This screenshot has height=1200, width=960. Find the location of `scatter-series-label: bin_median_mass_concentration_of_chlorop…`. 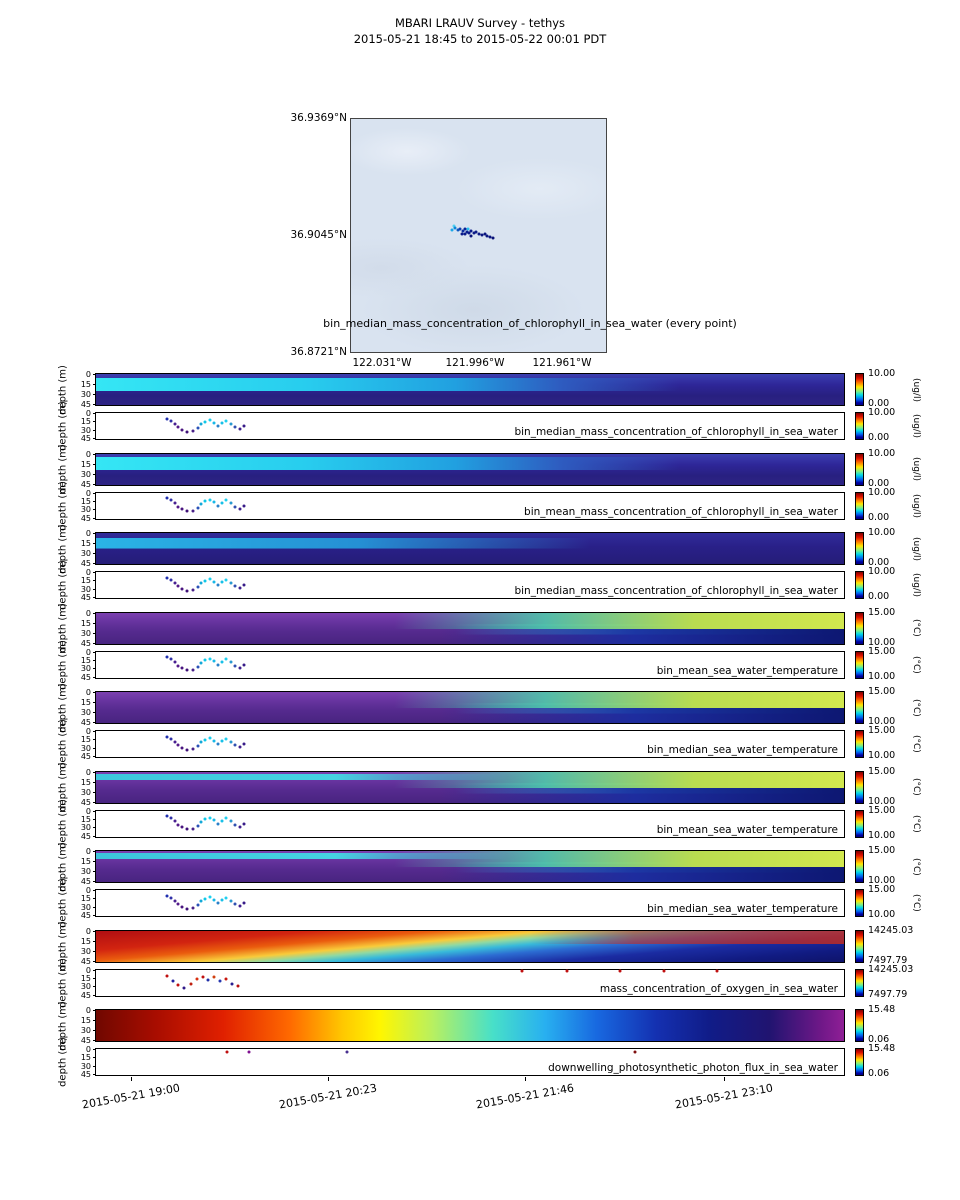

scatter-series-label: bin_median_mass_concentration_of_chlorop… is located at coordinates (676, 591).